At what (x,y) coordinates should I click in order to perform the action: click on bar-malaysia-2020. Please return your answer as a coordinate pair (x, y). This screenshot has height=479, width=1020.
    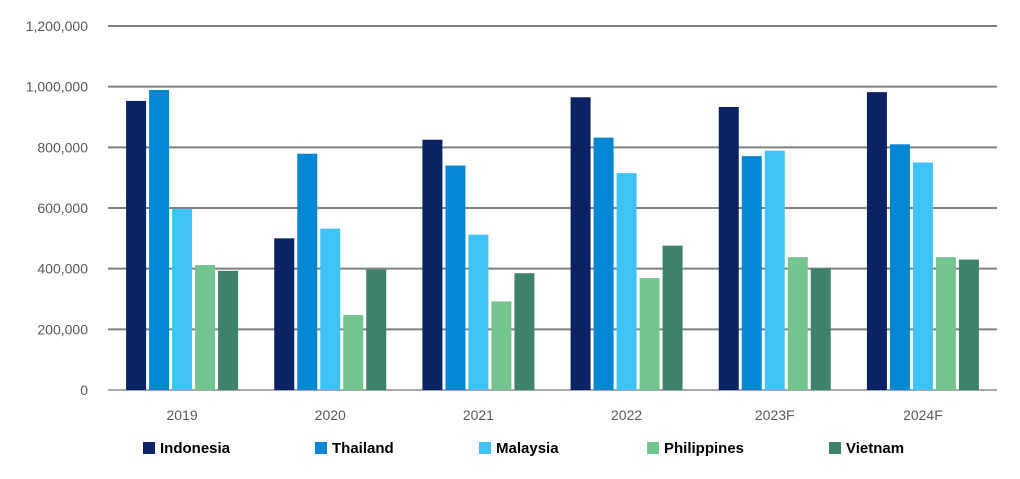
    Looking at the image, I should click on (330, 309).